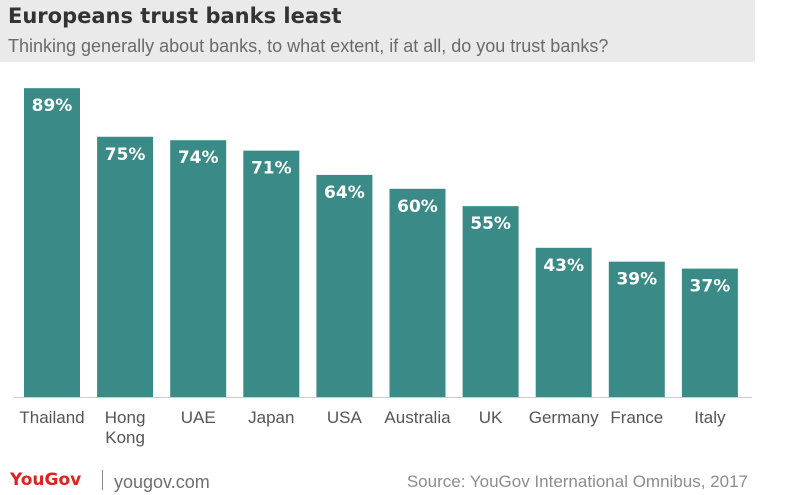  What do you see at coordinates (51, 417) in the screenshot?
I see `category-label: Thailand` at bounding box center [51, 417].